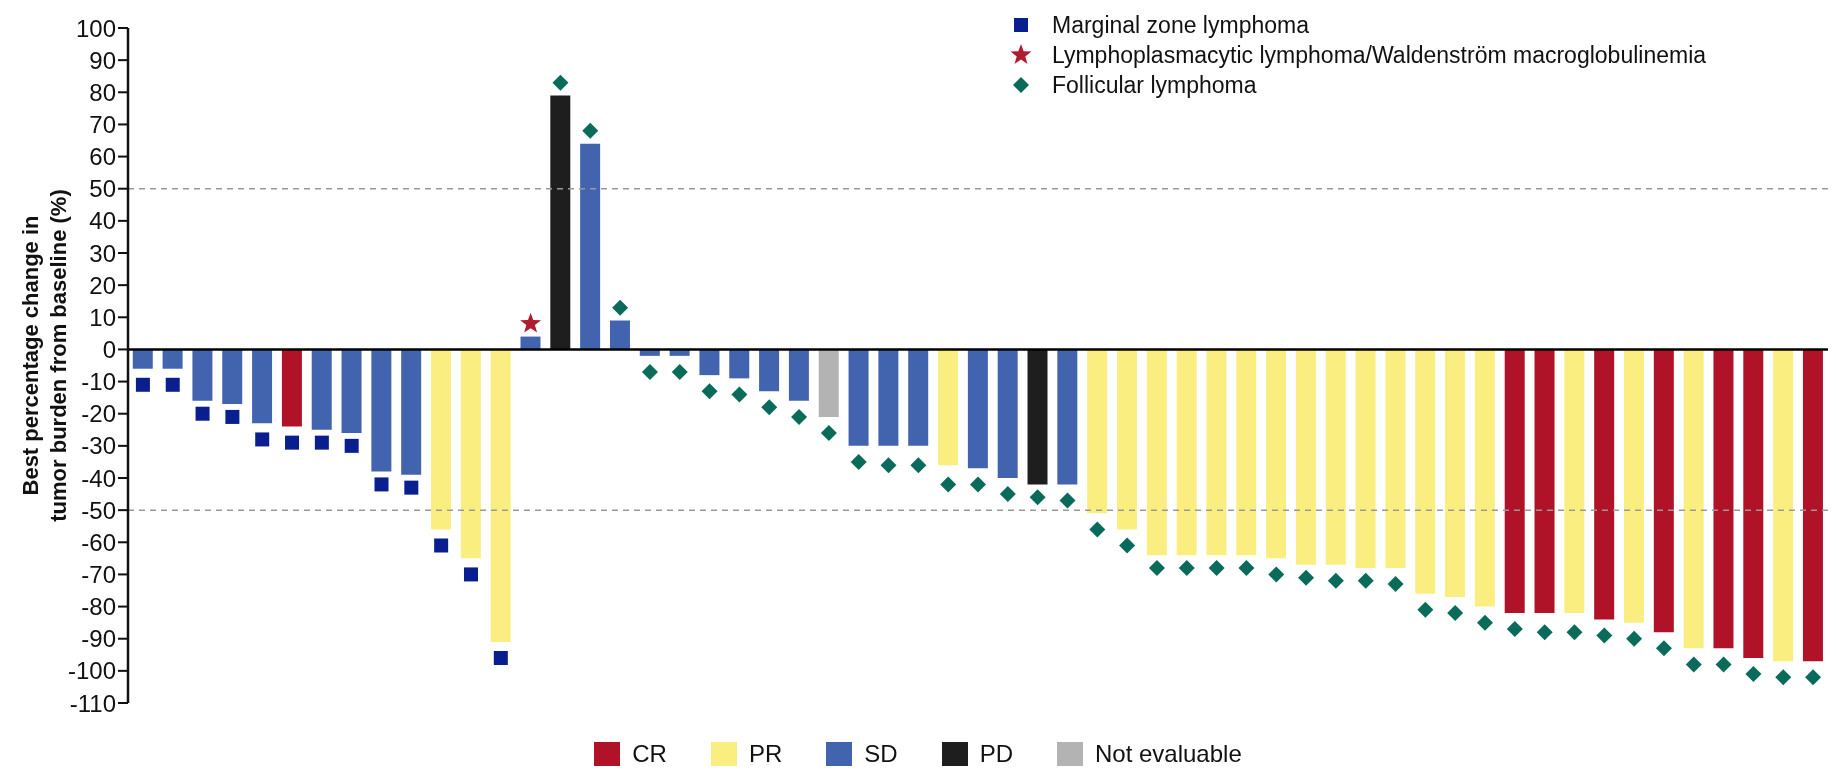  What do you see at coordinates (98, 510) in the screenshot?
I see `y-tick-label: -50` at bounding box center [98, 510].